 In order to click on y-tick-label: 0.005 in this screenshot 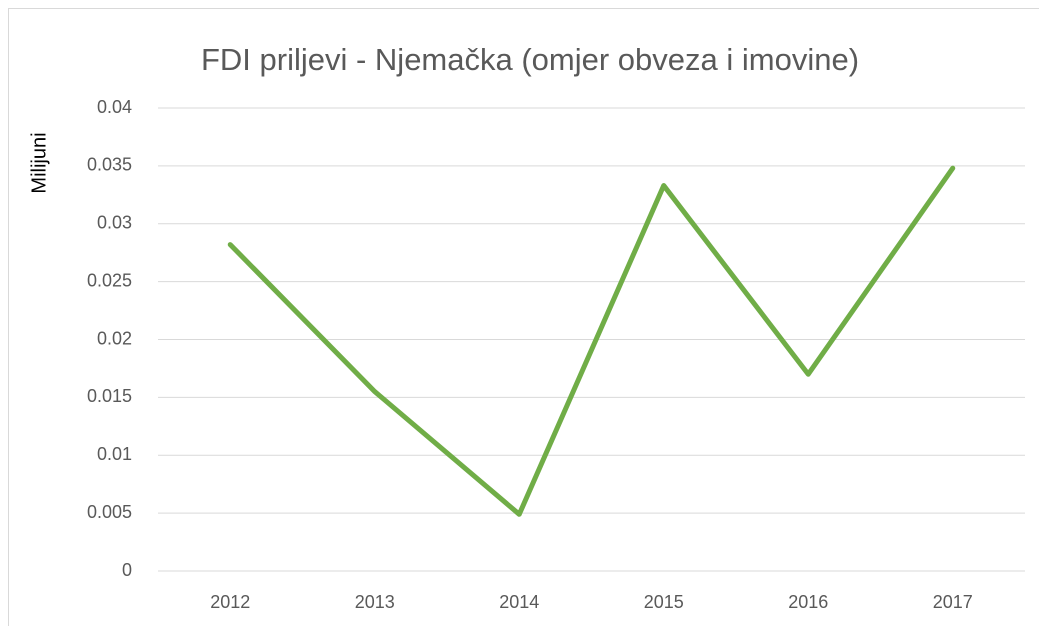, I will do `click(109, 512)`.